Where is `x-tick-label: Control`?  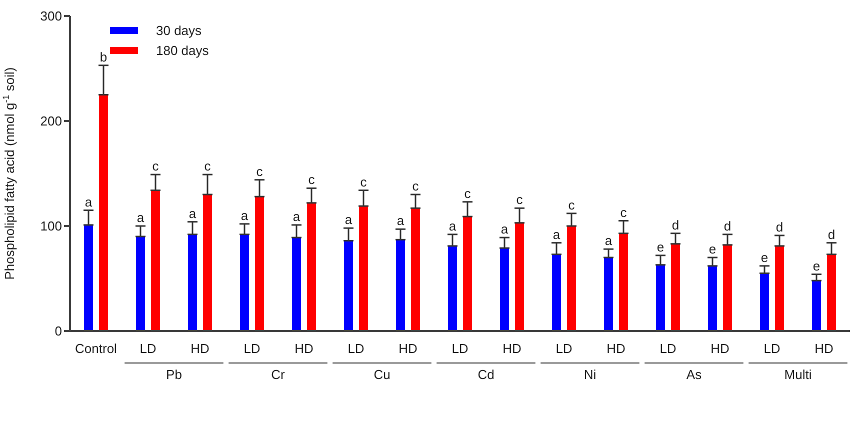 x-tick-label: Control is located at coordinates (96, 348).